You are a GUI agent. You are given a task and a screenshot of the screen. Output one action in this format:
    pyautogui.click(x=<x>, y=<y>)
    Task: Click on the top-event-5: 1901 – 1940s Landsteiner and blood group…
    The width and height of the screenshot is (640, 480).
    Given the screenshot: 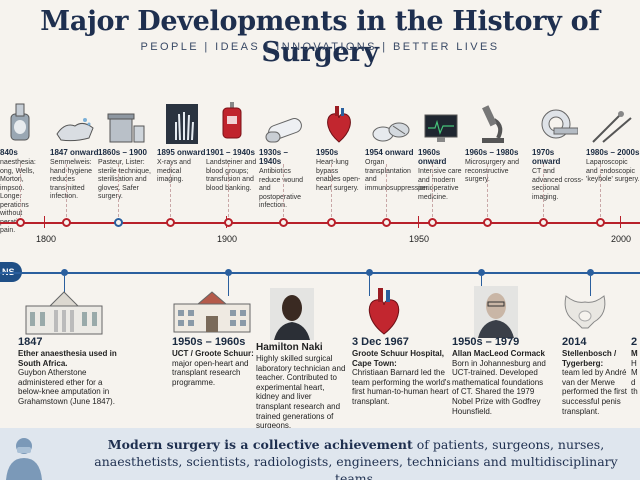 What is the action you would take?
    pyautogui.click(x=232, y=144)
    